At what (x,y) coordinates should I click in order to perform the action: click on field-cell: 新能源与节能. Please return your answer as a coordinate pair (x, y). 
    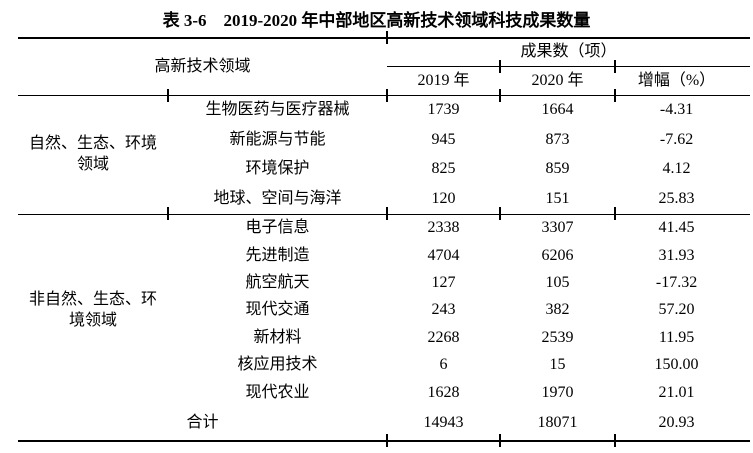
    Looking at the image, I should click on (277, 139).